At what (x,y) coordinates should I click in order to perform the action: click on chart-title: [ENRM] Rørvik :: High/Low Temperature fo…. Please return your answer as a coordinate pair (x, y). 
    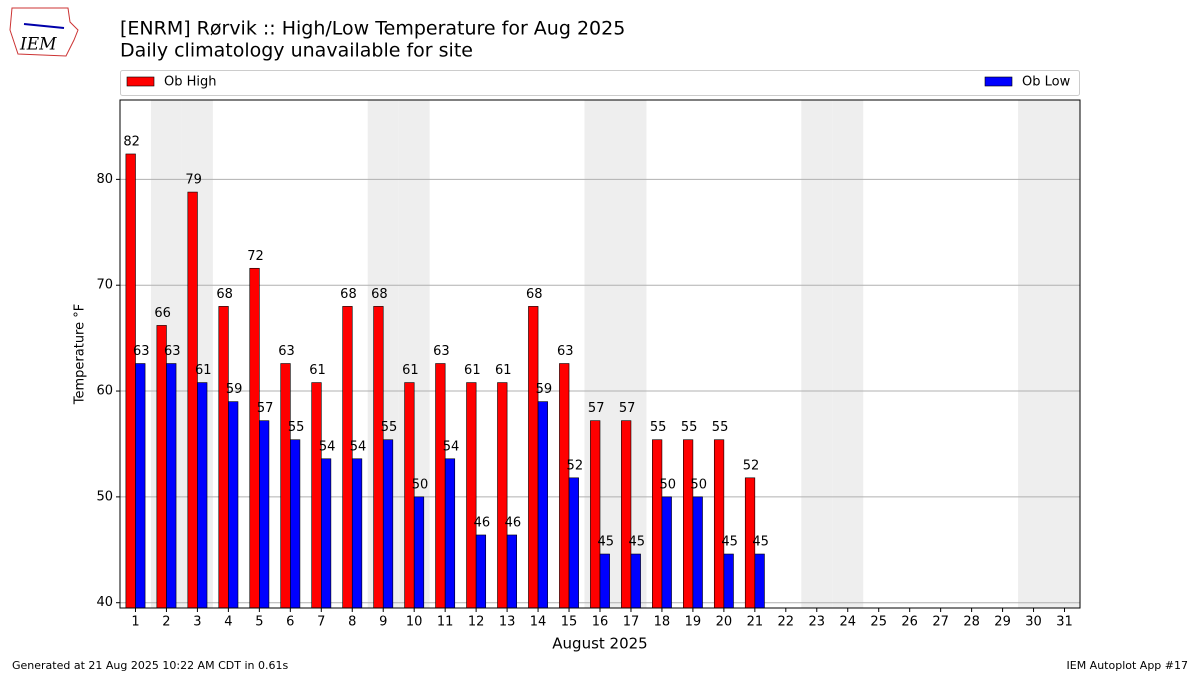
    Looking at the image, I should click on (372, 29).